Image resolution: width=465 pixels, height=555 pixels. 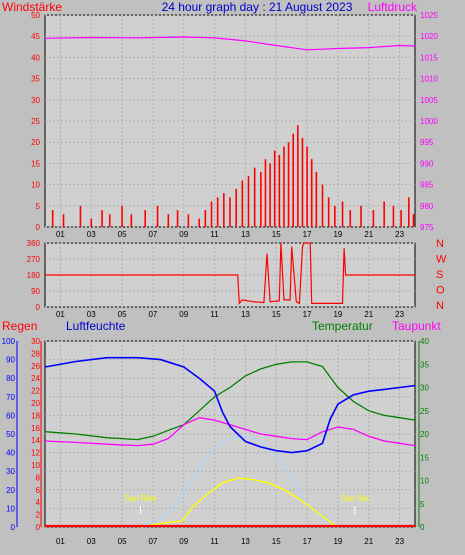 I want to click on wind-tick-label: 35, so click(x=35, y=79).